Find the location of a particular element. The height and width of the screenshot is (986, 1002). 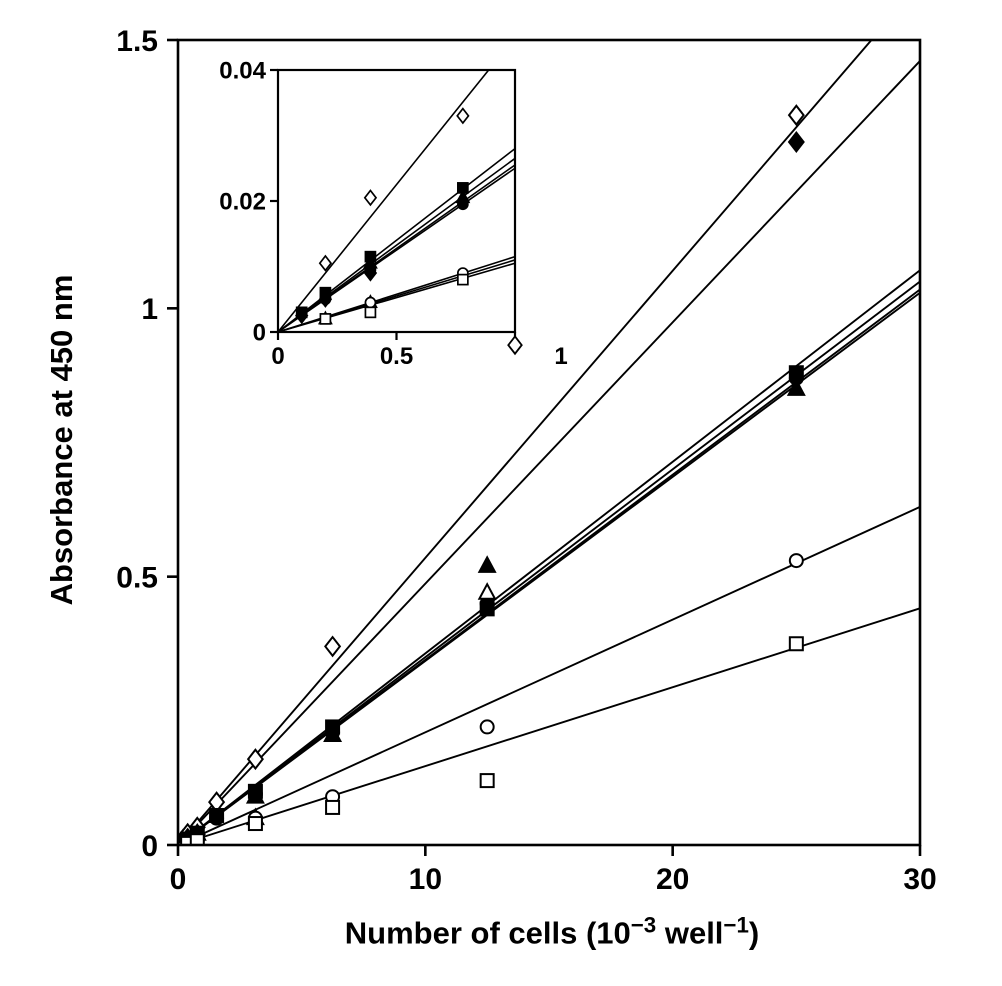

x-axis-label-part: Number of cells (10 is located at coordinates (487, 933).